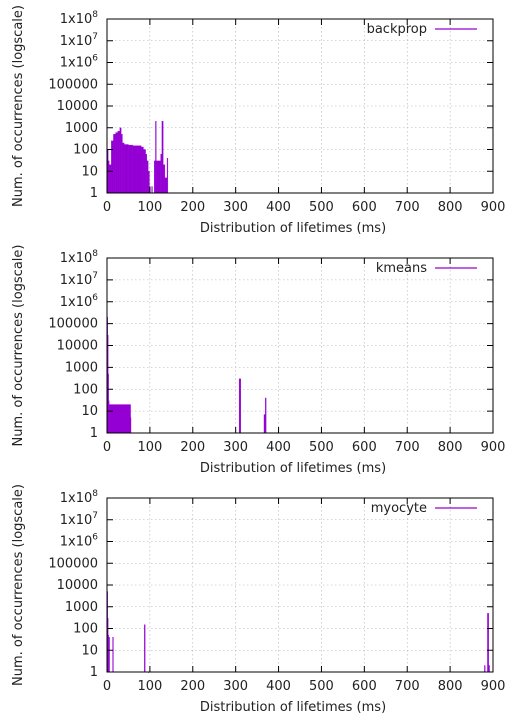 The width and height of the screenshot is (510, 719). I want to click on legend-label: backprop, so click(397, 29).